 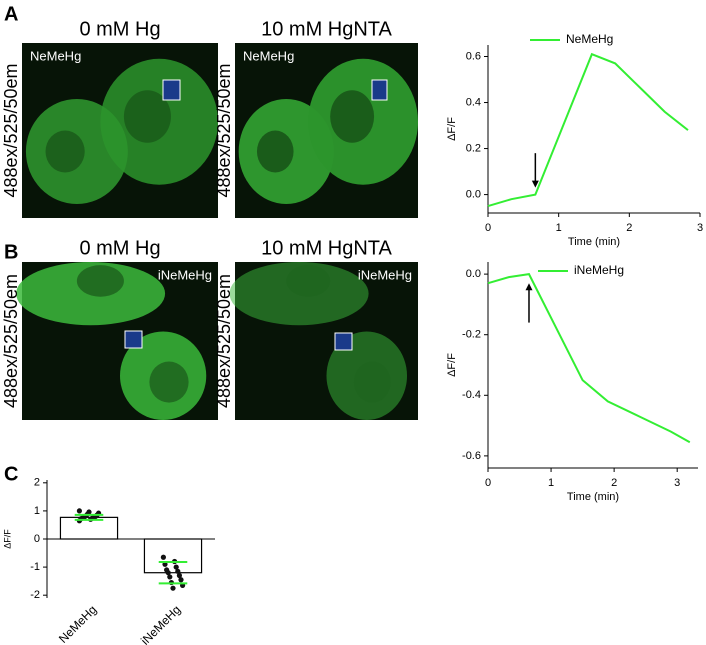 I want to click on y-tick-label: 0.4, so click(x=473, y=102).